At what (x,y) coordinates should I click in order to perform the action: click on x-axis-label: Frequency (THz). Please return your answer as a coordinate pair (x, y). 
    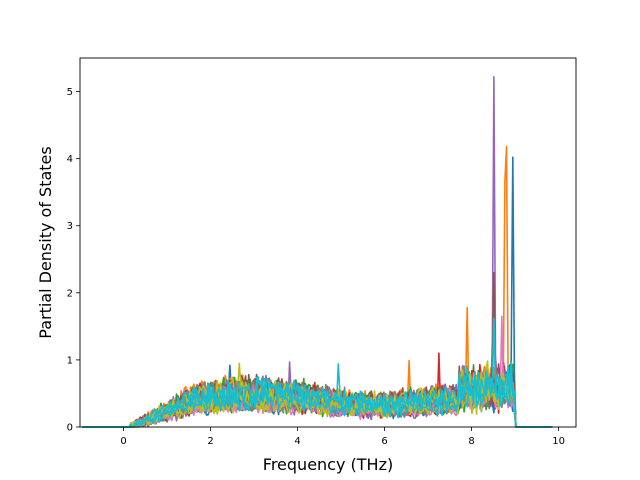
    Looking at the image, I should click on (328, 464).